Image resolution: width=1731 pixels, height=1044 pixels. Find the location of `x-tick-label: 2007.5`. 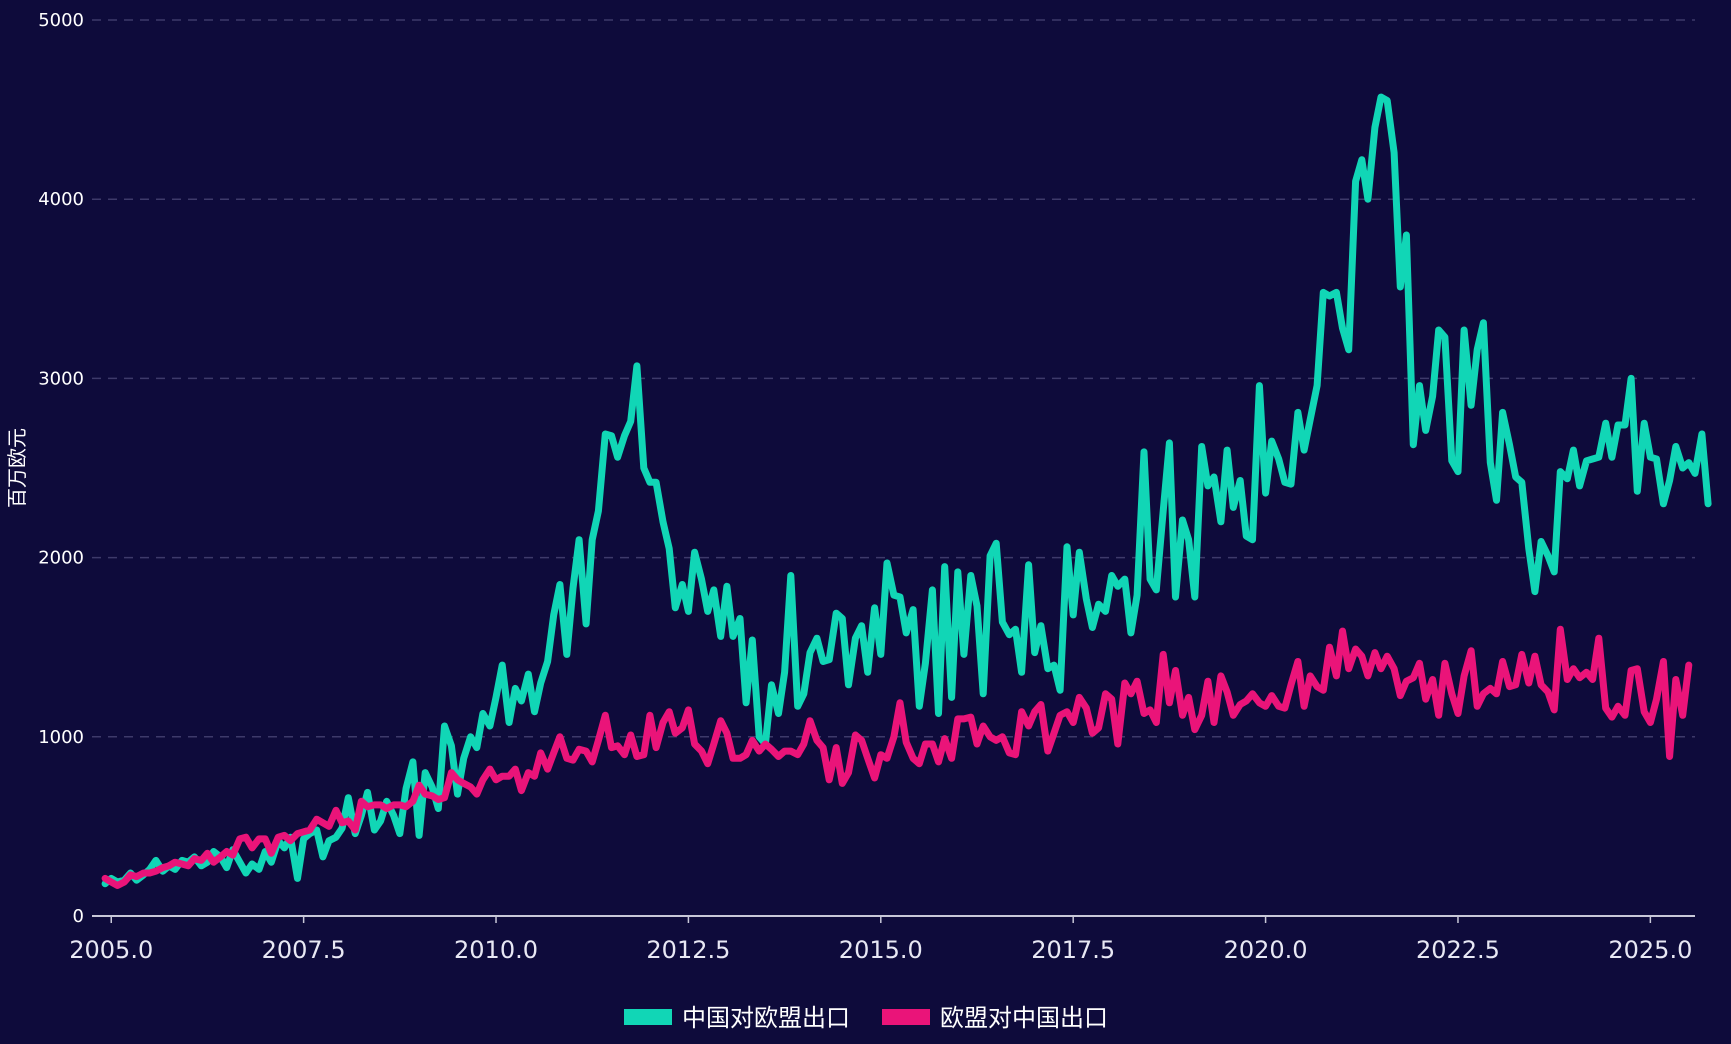

x-tick-label: 2007.5 is located at coordinates (304, 950).